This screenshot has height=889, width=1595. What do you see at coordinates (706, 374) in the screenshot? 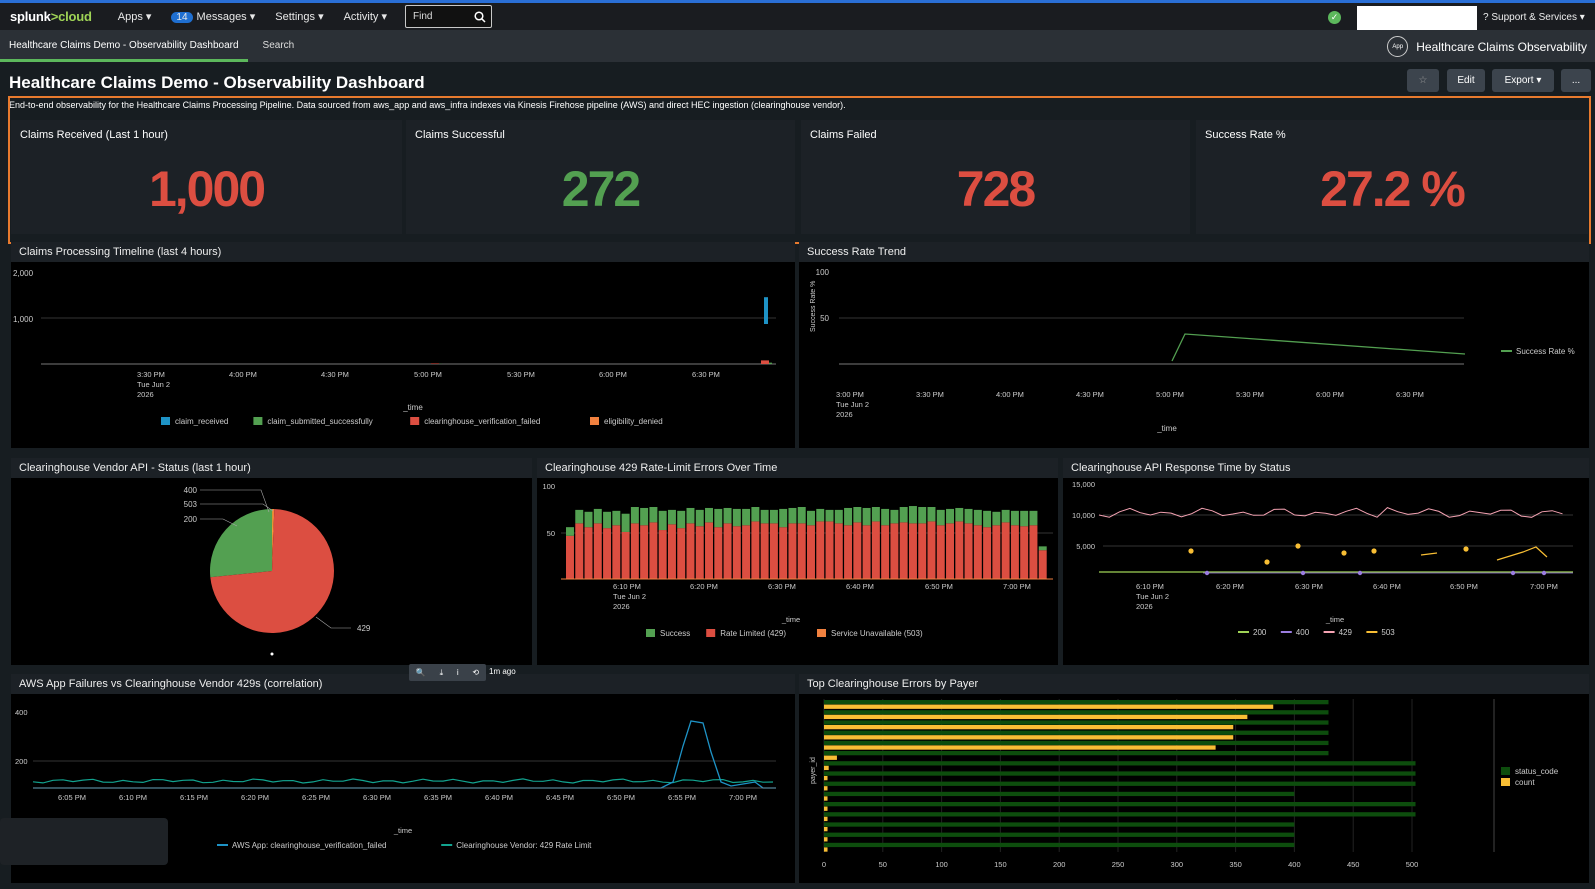
I see `x-tick-label: 6:30 PM` at bounding box center [706, 374].